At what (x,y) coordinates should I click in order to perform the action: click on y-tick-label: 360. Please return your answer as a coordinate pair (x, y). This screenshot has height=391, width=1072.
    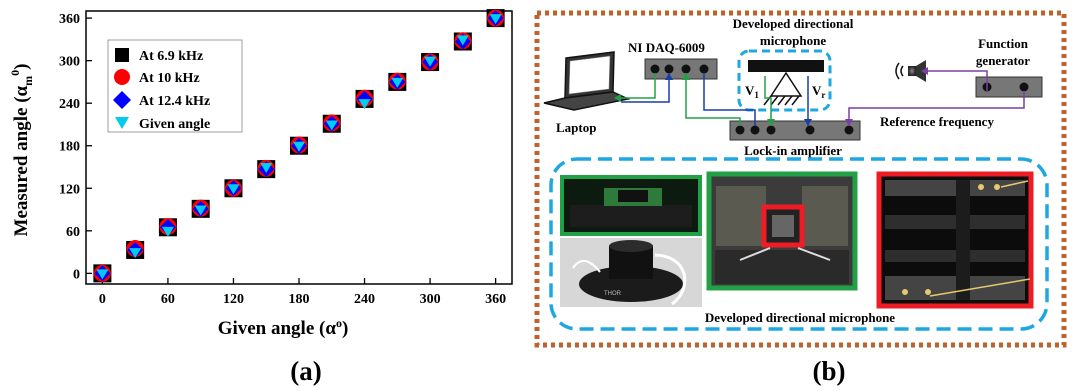
    Looking at the image, I should click on (69, 19).